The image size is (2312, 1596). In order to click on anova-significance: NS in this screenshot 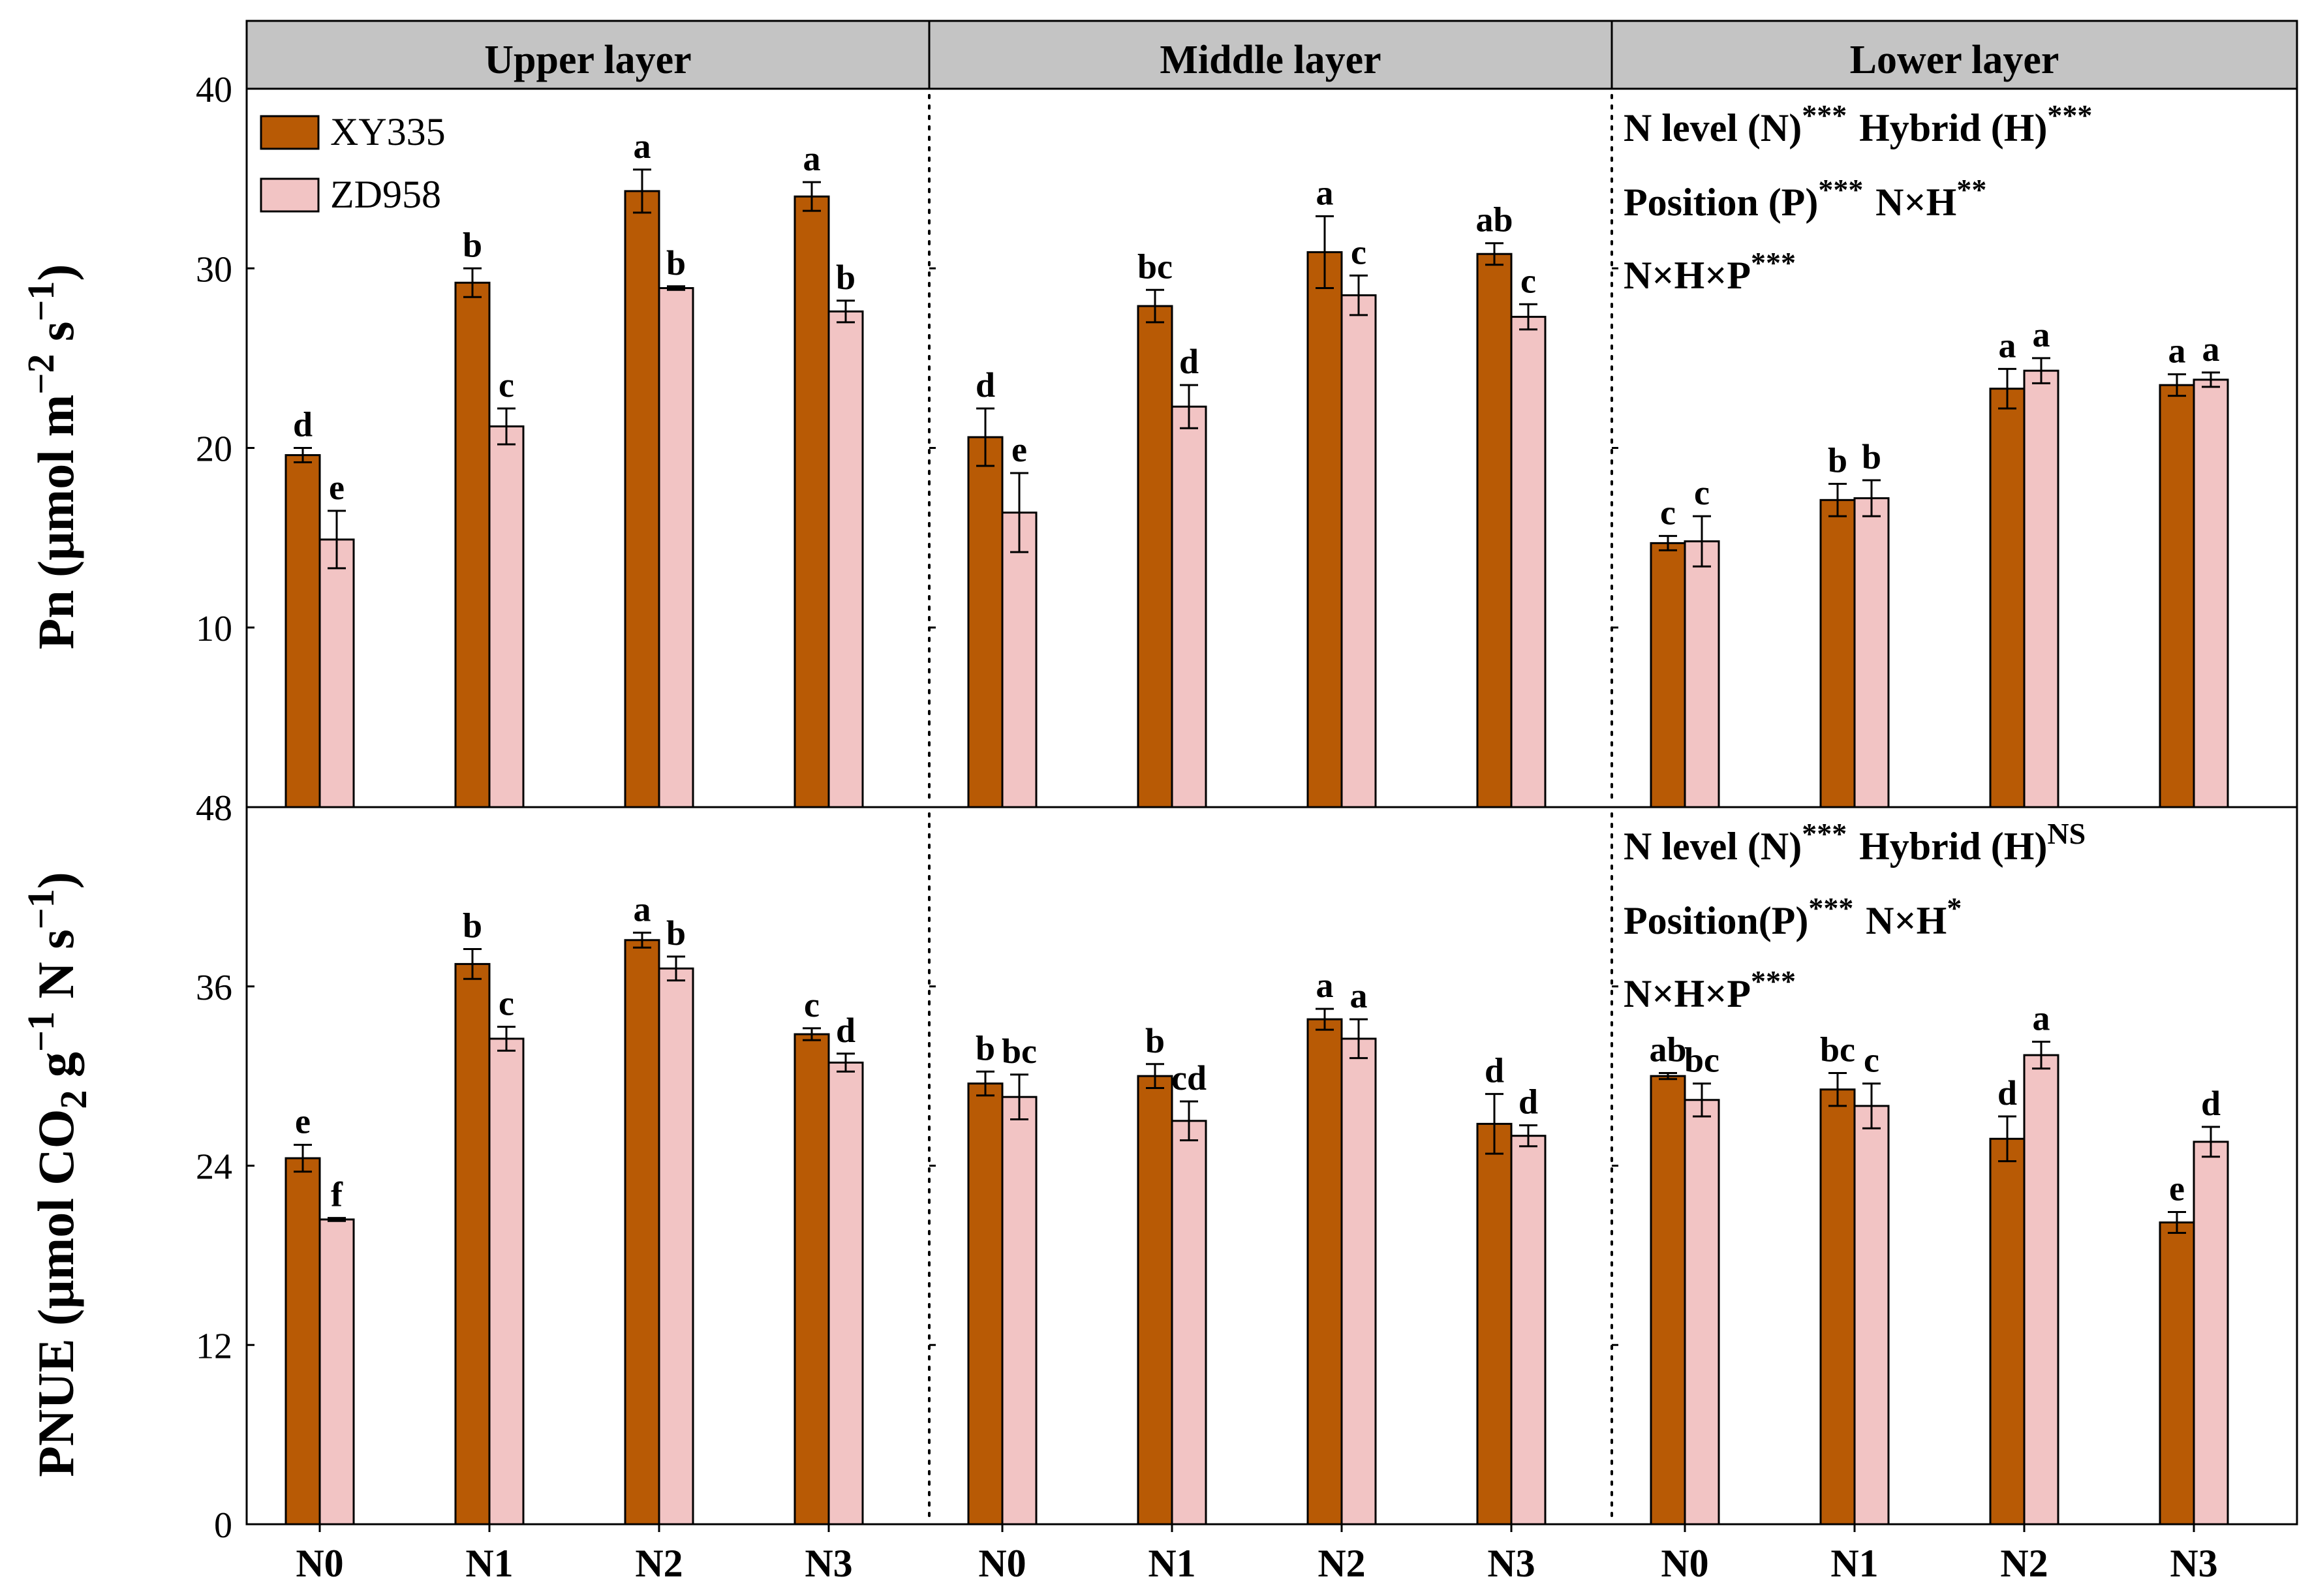, I will do `click(2067, 833)`.